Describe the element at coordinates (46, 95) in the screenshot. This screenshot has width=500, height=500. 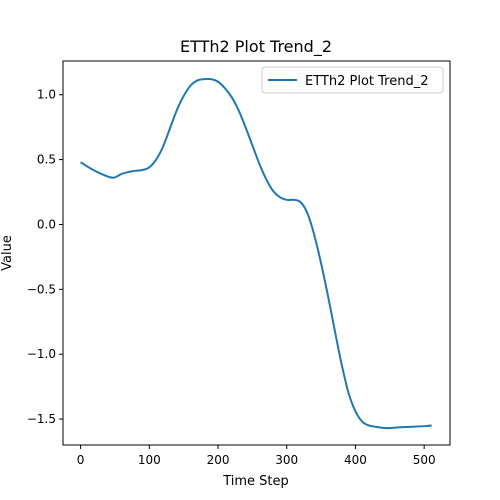
I see `y-tick-label: 1.0` at that location.